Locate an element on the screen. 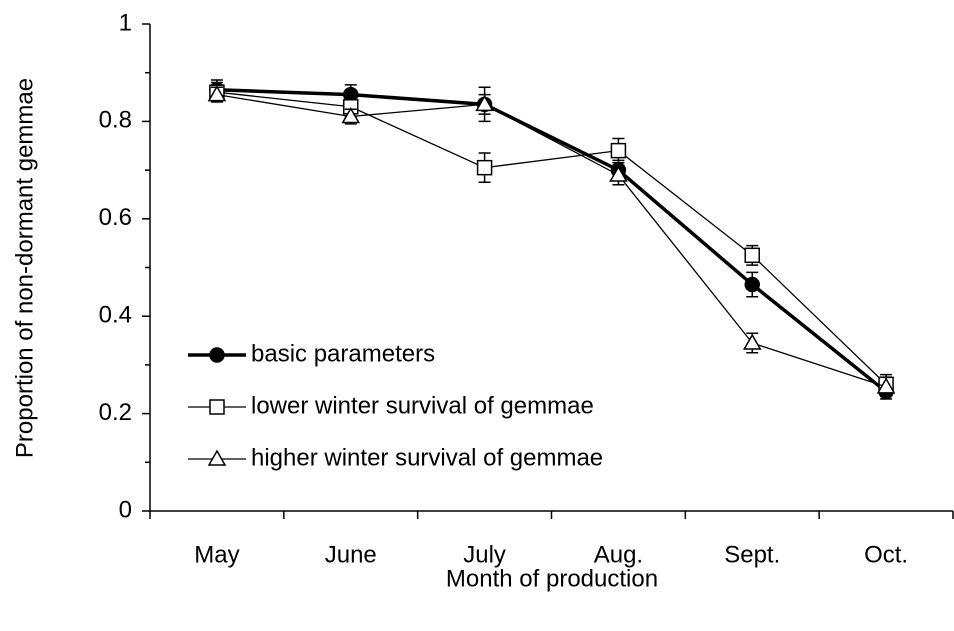  legend-label: higher winter survival of gemmae is located at coordinates (427, 457).